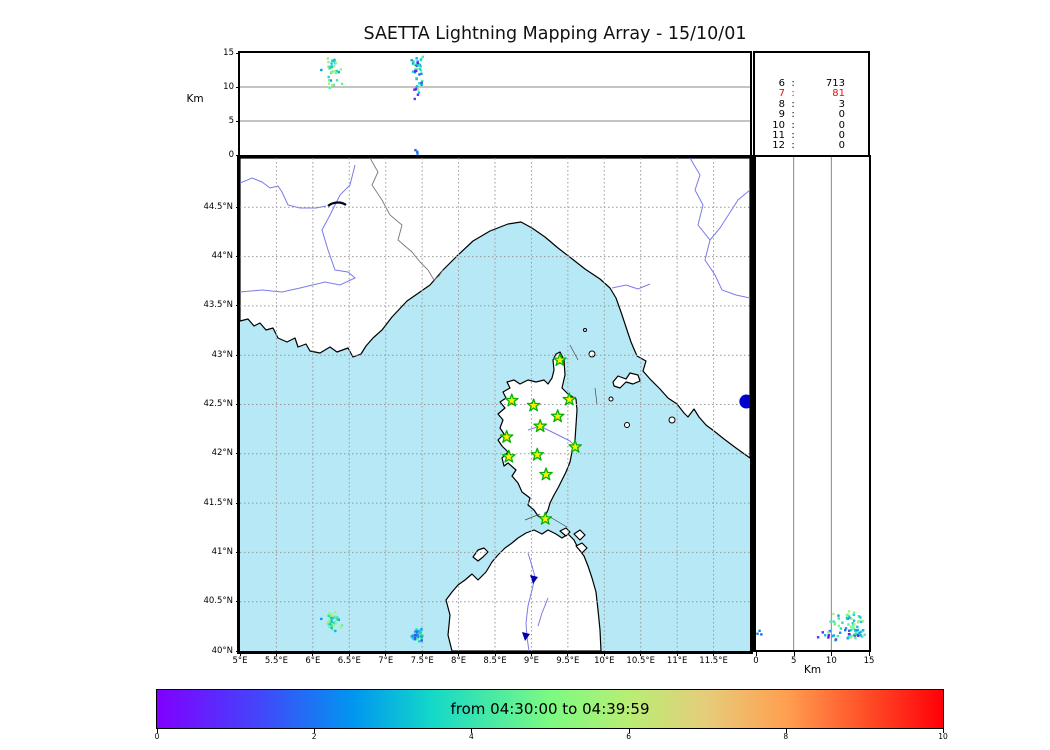  What do you see at coordinates (808, 136) in the screenshot?
I see `station-count-row: 11:0` at bounding box center [808, 136].